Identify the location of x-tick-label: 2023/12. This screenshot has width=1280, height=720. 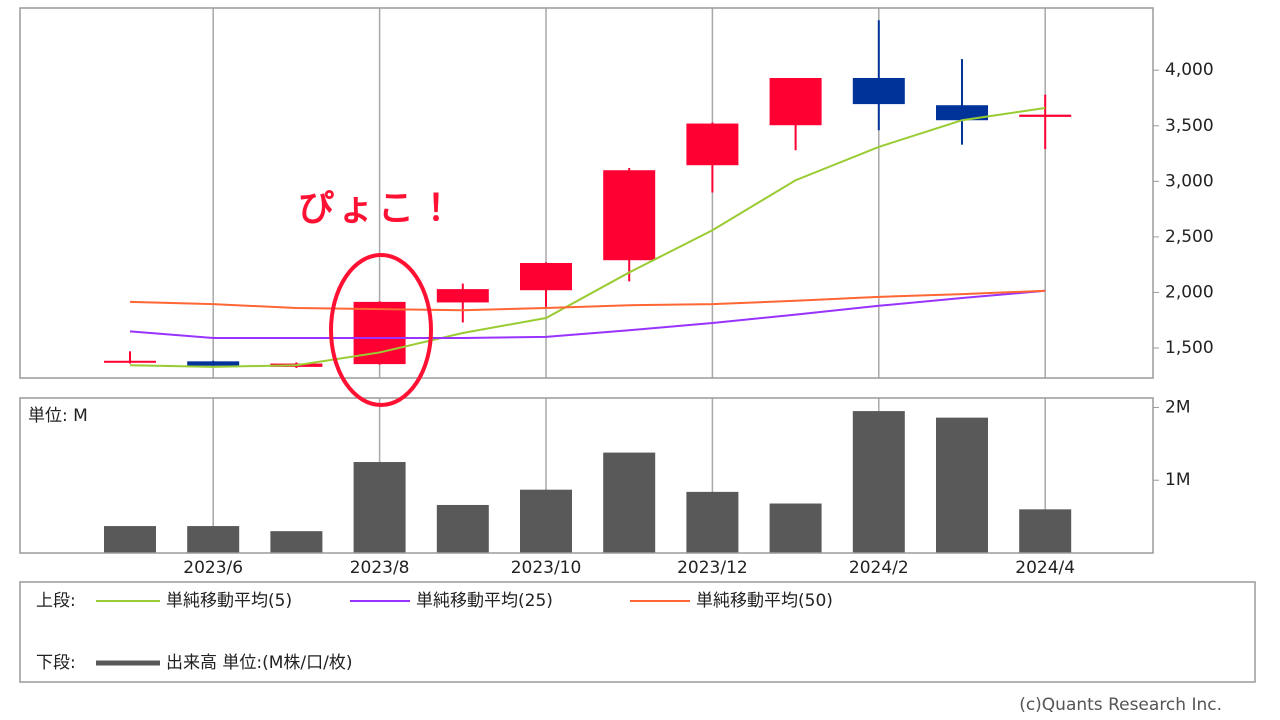
(712, 568).